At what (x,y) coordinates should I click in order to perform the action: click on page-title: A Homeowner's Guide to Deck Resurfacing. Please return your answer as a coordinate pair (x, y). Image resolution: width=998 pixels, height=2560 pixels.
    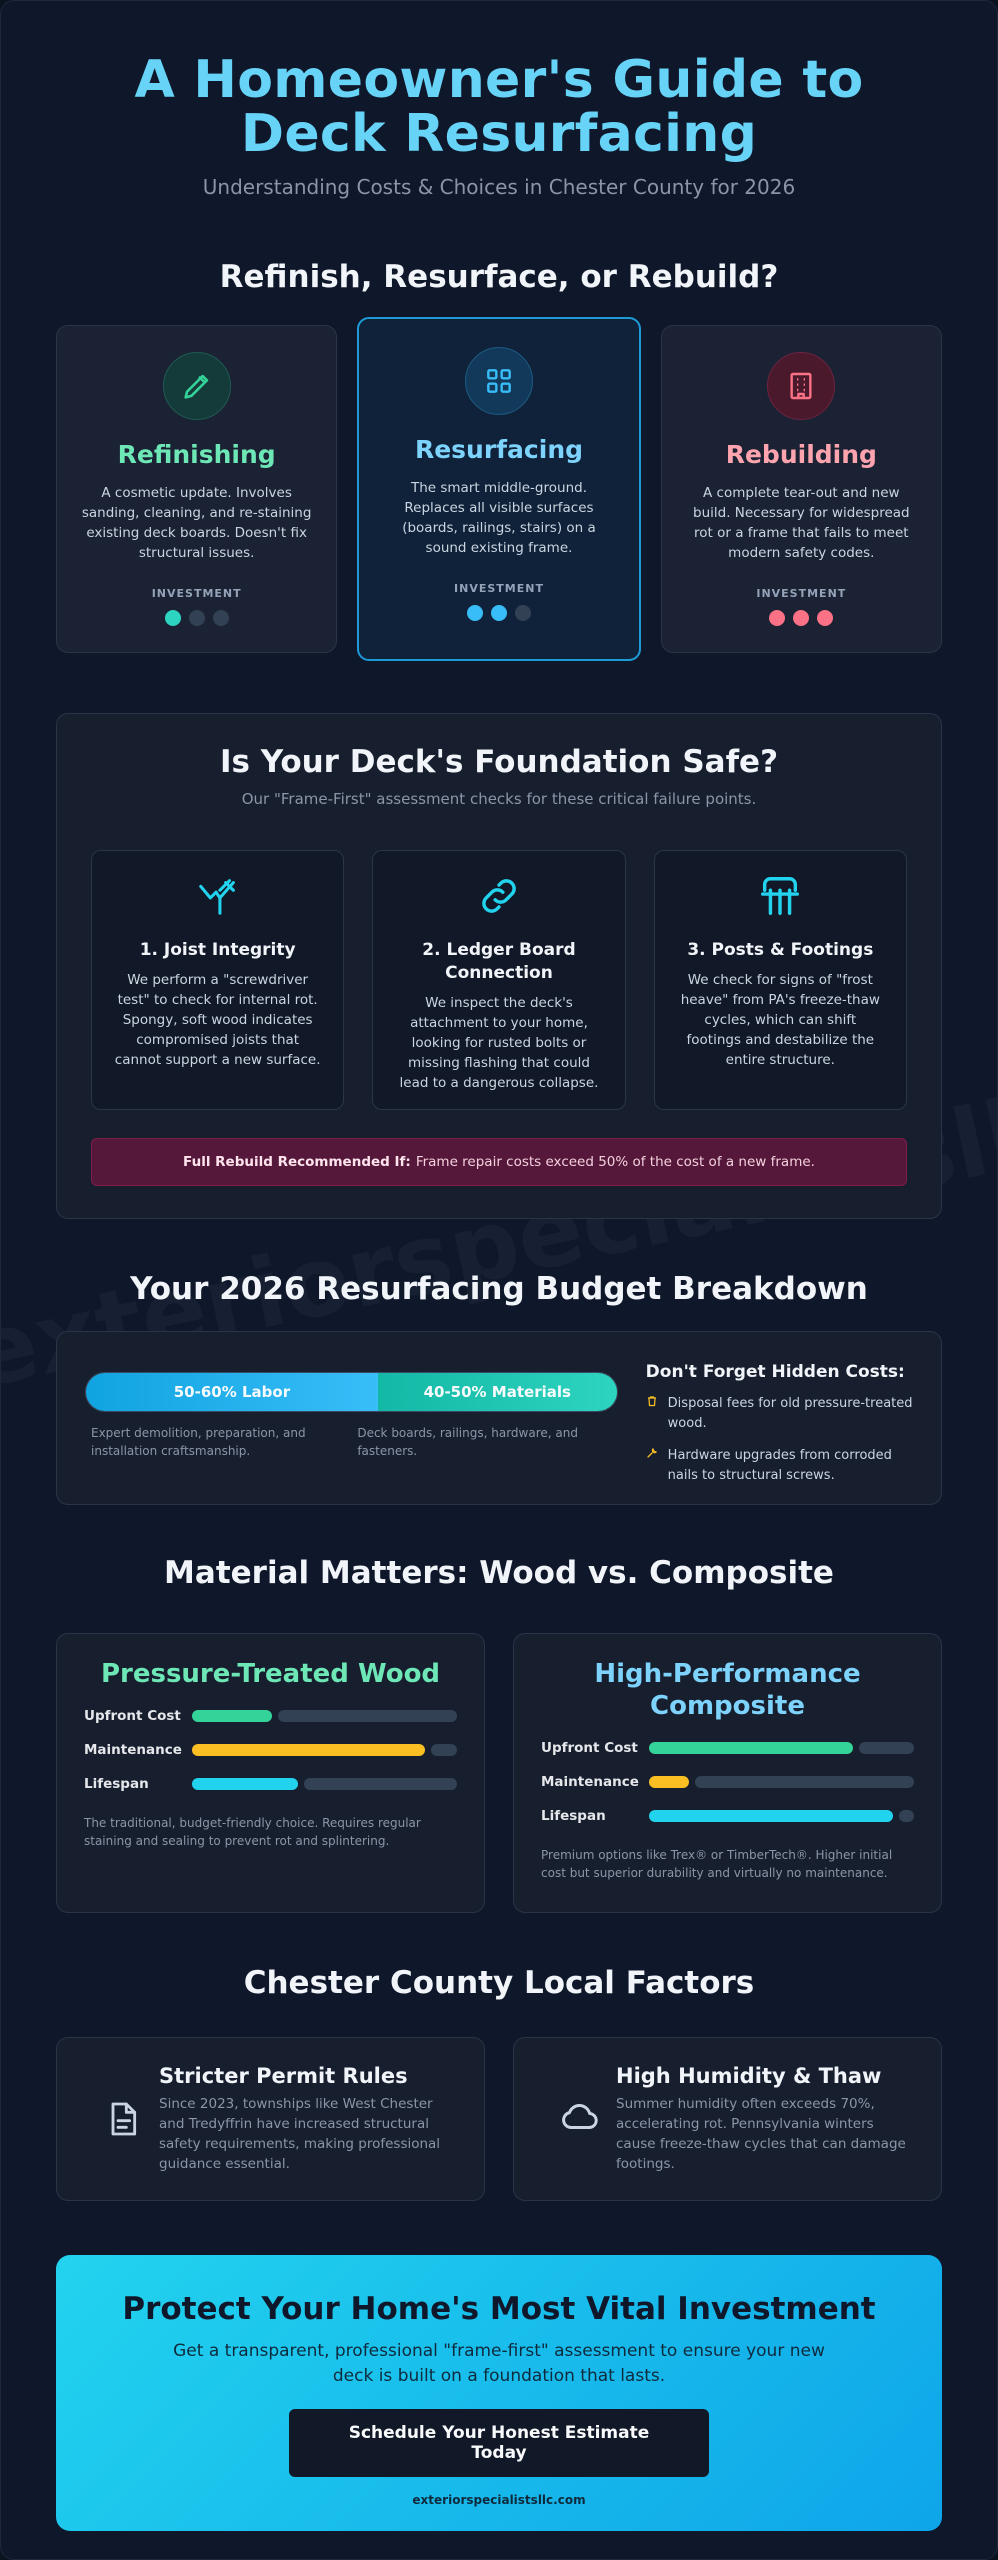
    Looking at the image, I should click on (499, 107).